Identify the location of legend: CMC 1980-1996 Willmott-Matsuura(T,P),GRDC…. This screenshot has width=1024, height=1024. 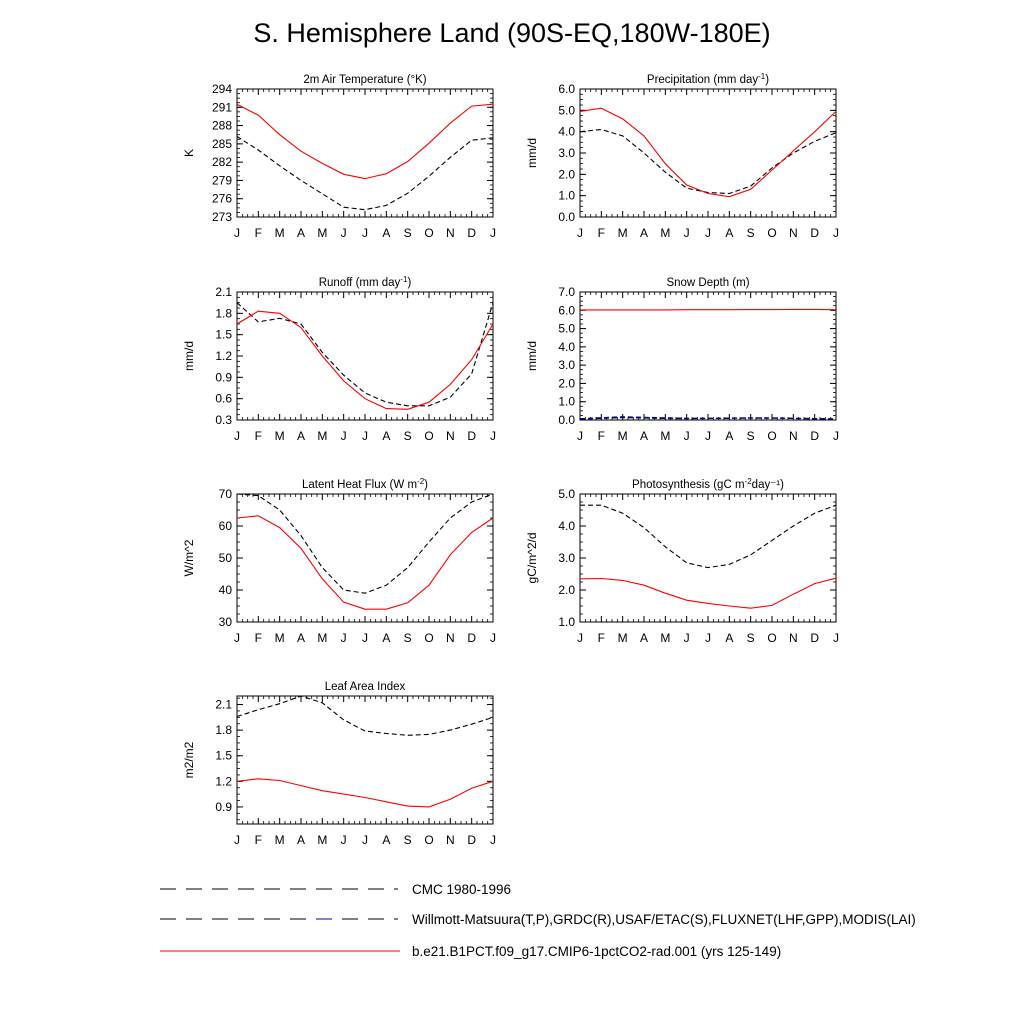
(538, 920).